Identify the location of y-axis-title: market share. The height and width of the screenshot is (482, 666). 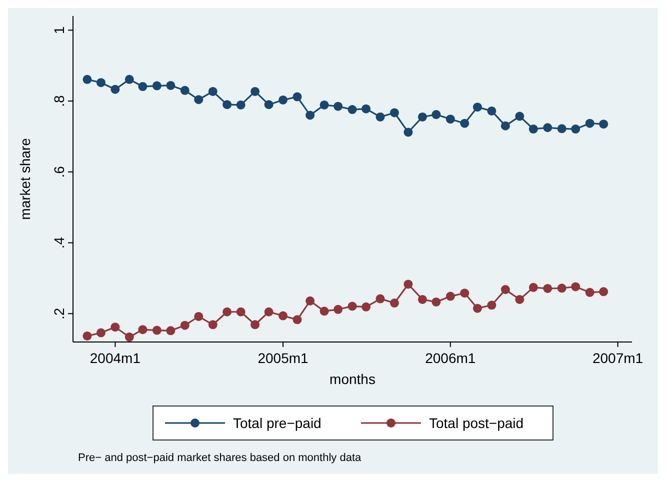
(25, 179).